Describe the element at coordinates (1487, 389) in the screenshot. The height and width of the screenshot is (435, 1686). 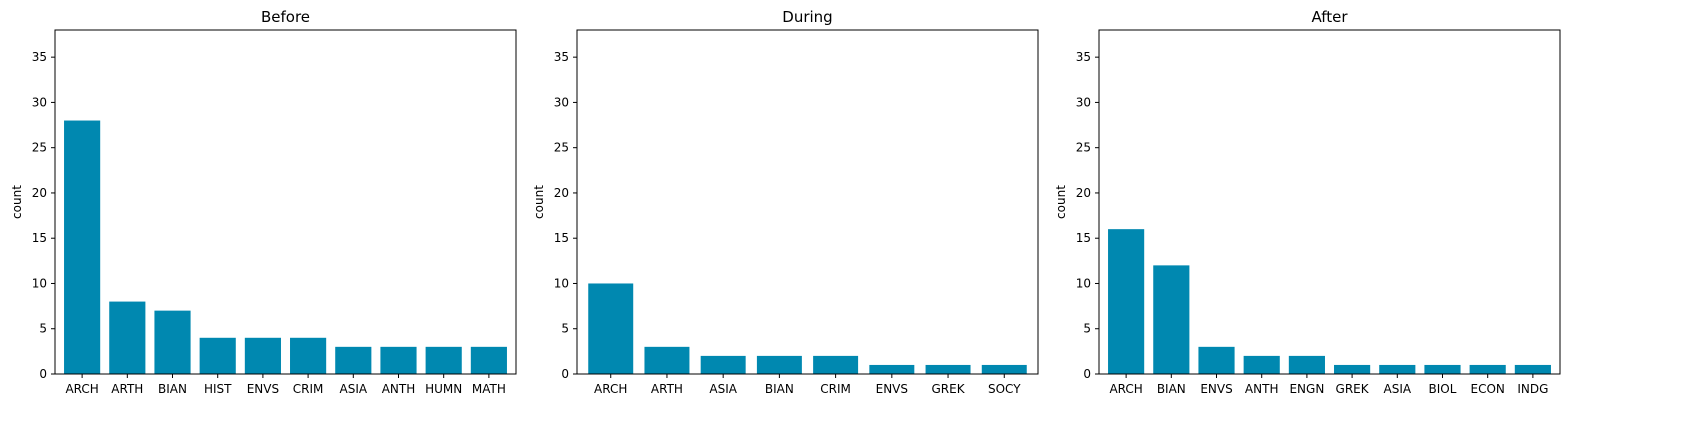
I see `x-tick-label: ECON` at that location.